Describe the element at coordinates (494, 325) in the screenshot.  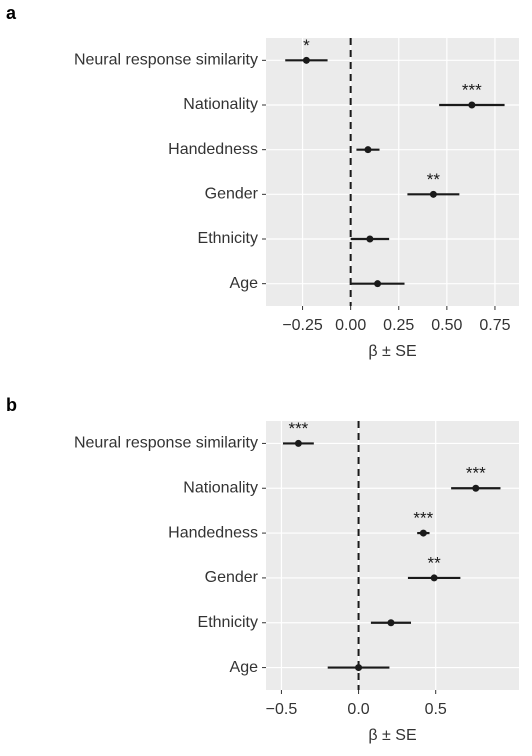
I see `x-tick-label: 0.75` at that location.